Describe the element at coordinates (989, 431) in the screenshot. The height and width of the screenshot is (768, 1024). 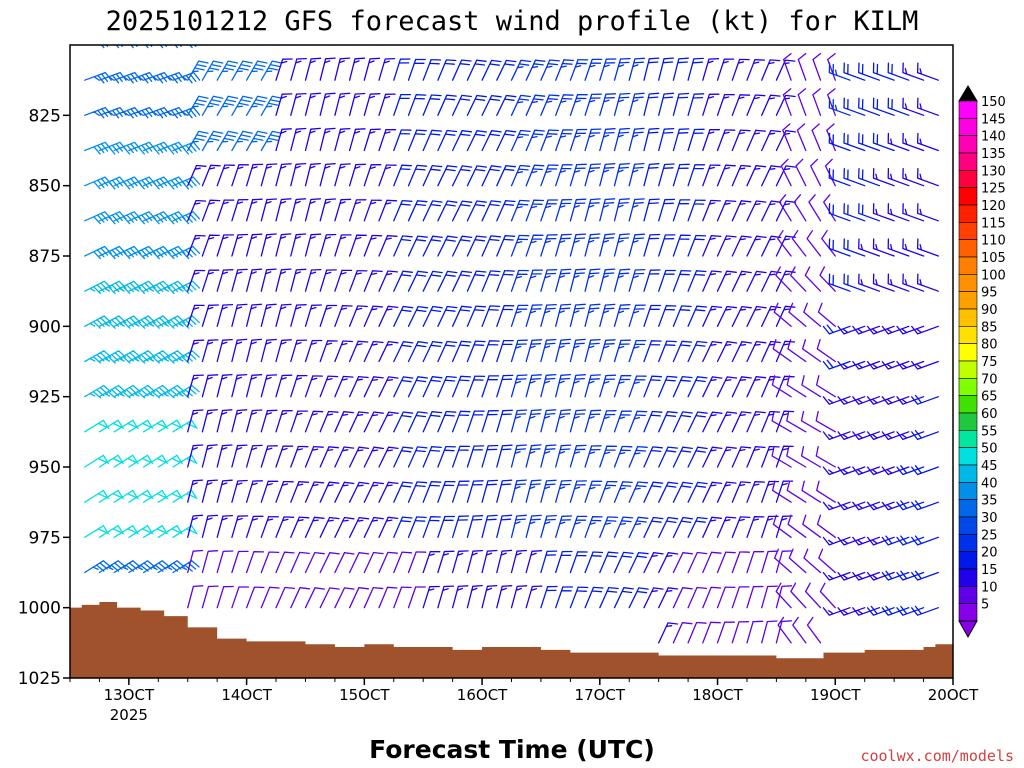
I see `colorbar-label: 55` at that location.